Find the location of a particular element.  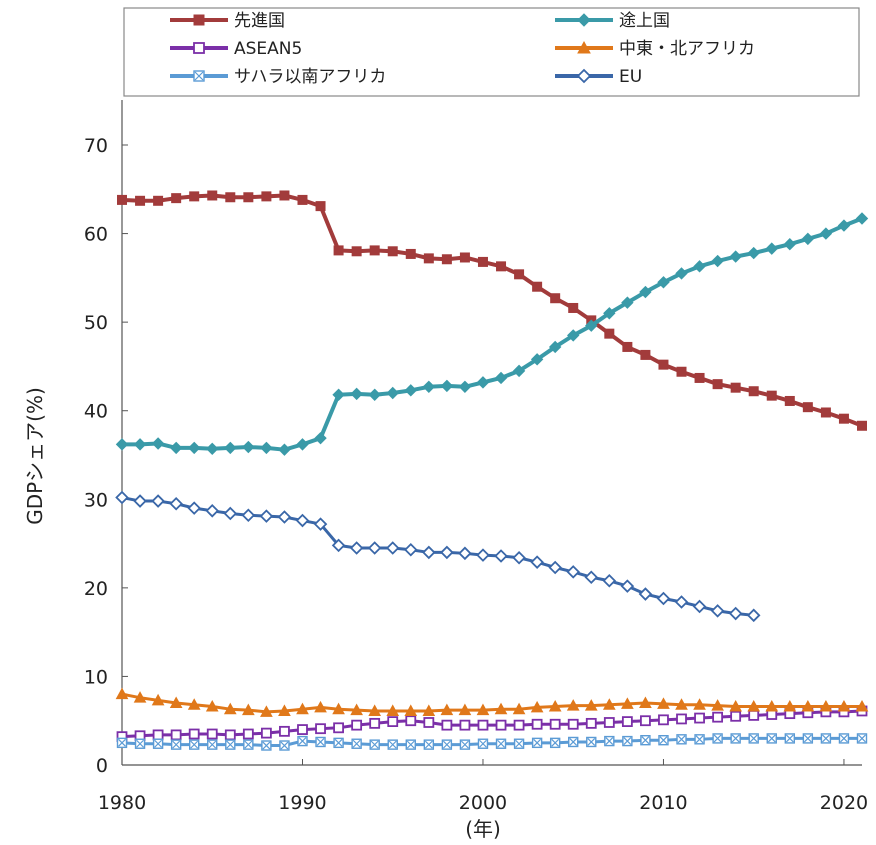

legend-label: EU is located at coordinates (630, 77).